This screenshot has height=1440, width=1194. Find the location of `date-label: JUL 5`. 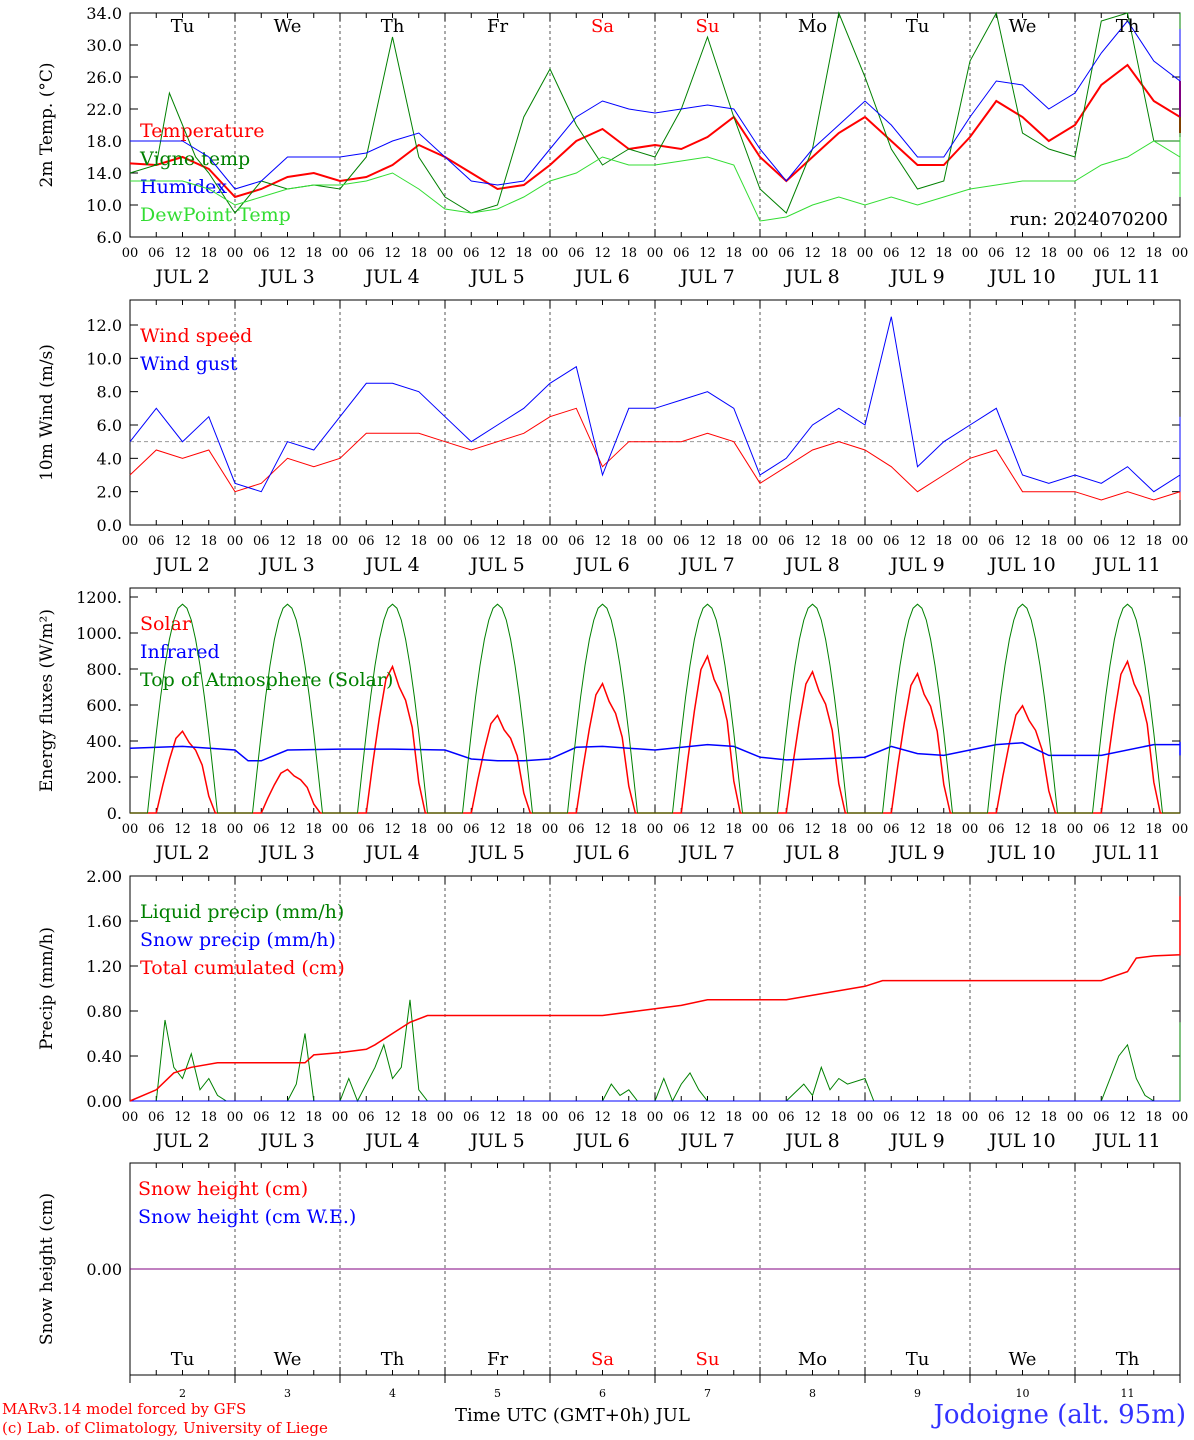

date-label: JUL 5 is located at coordinates (496, 1141).